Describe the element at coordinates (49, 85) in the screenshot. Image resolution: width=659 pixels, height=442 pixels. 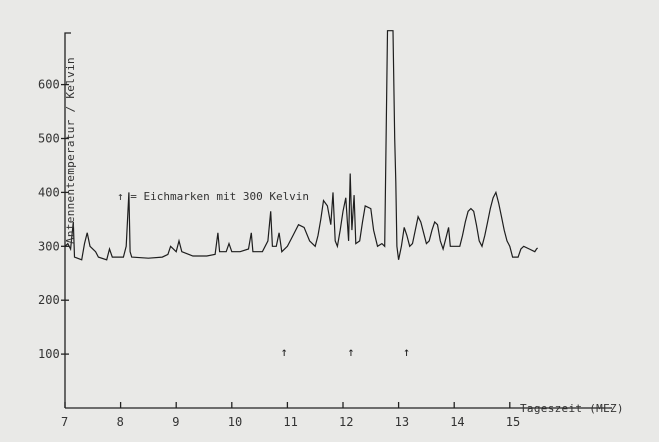
I see `y-tick-label: 600` at that location.